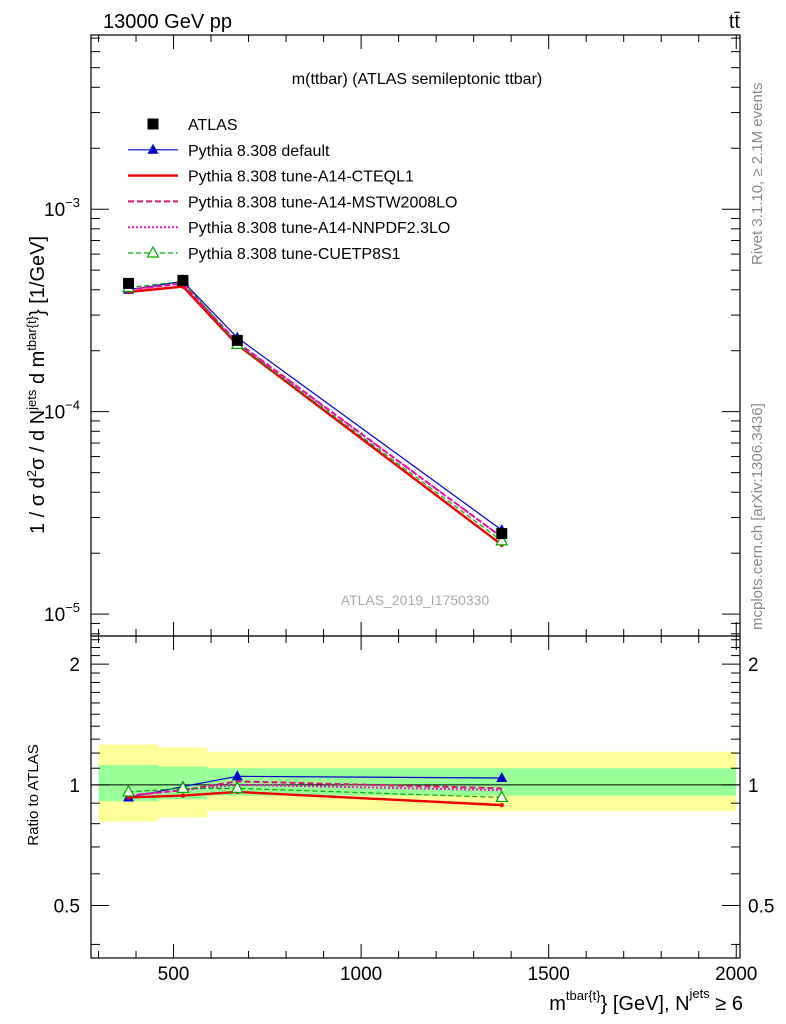 The width and height of the screenshot is (786, 1024). What do you see at coordinates (167, 22) in the screenshot?
I see `header-left: 13000 GeV pp` at bounding box center [167, 22].